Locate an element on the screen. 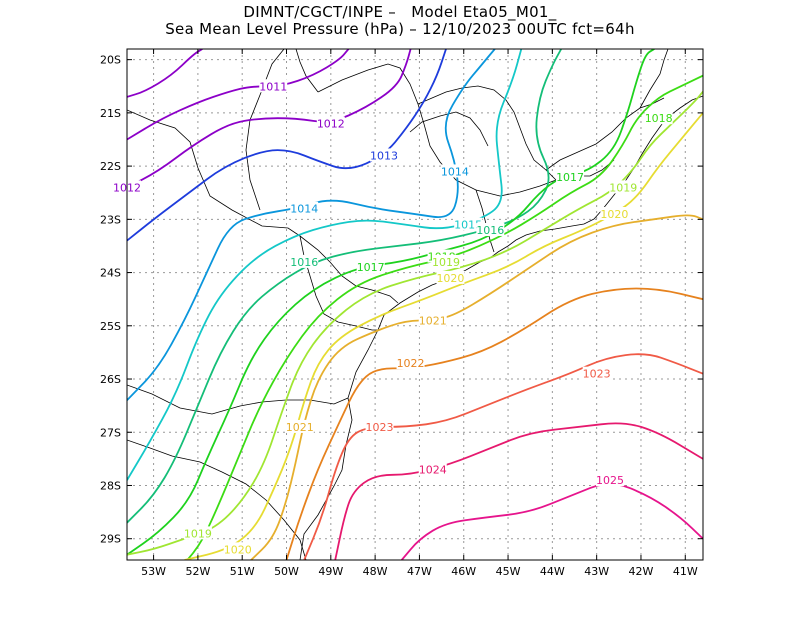 Image resolution: width=800 pixels, height=618 pixels. isobar-label-1012: 1012 is located at coordinates (331, 124).